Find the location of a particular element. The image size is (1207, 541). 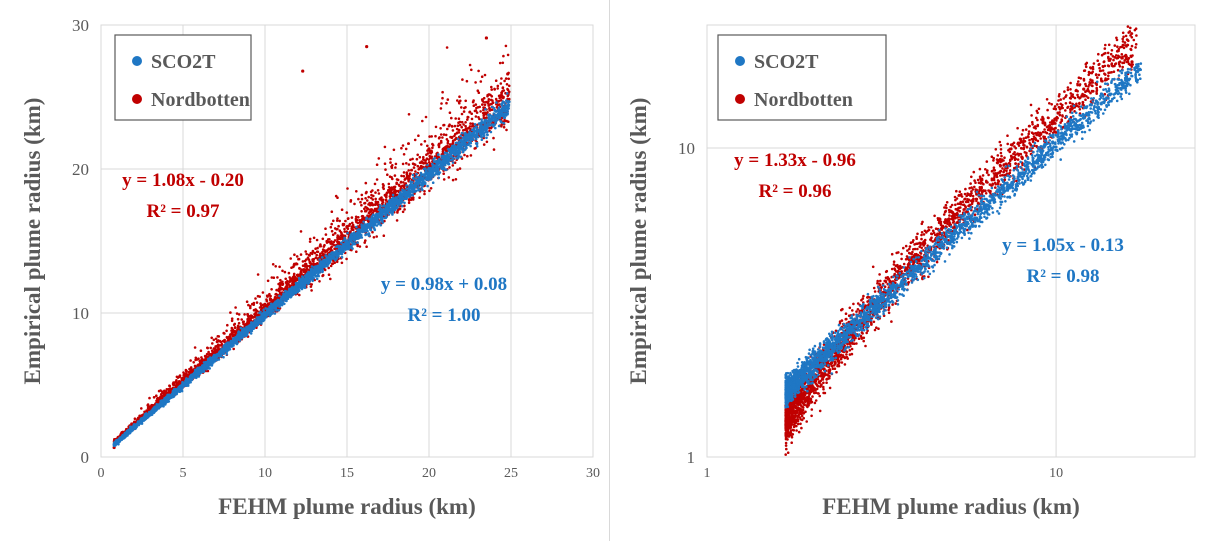

y-tick-label: 30 is located at coordinates (80, 25).